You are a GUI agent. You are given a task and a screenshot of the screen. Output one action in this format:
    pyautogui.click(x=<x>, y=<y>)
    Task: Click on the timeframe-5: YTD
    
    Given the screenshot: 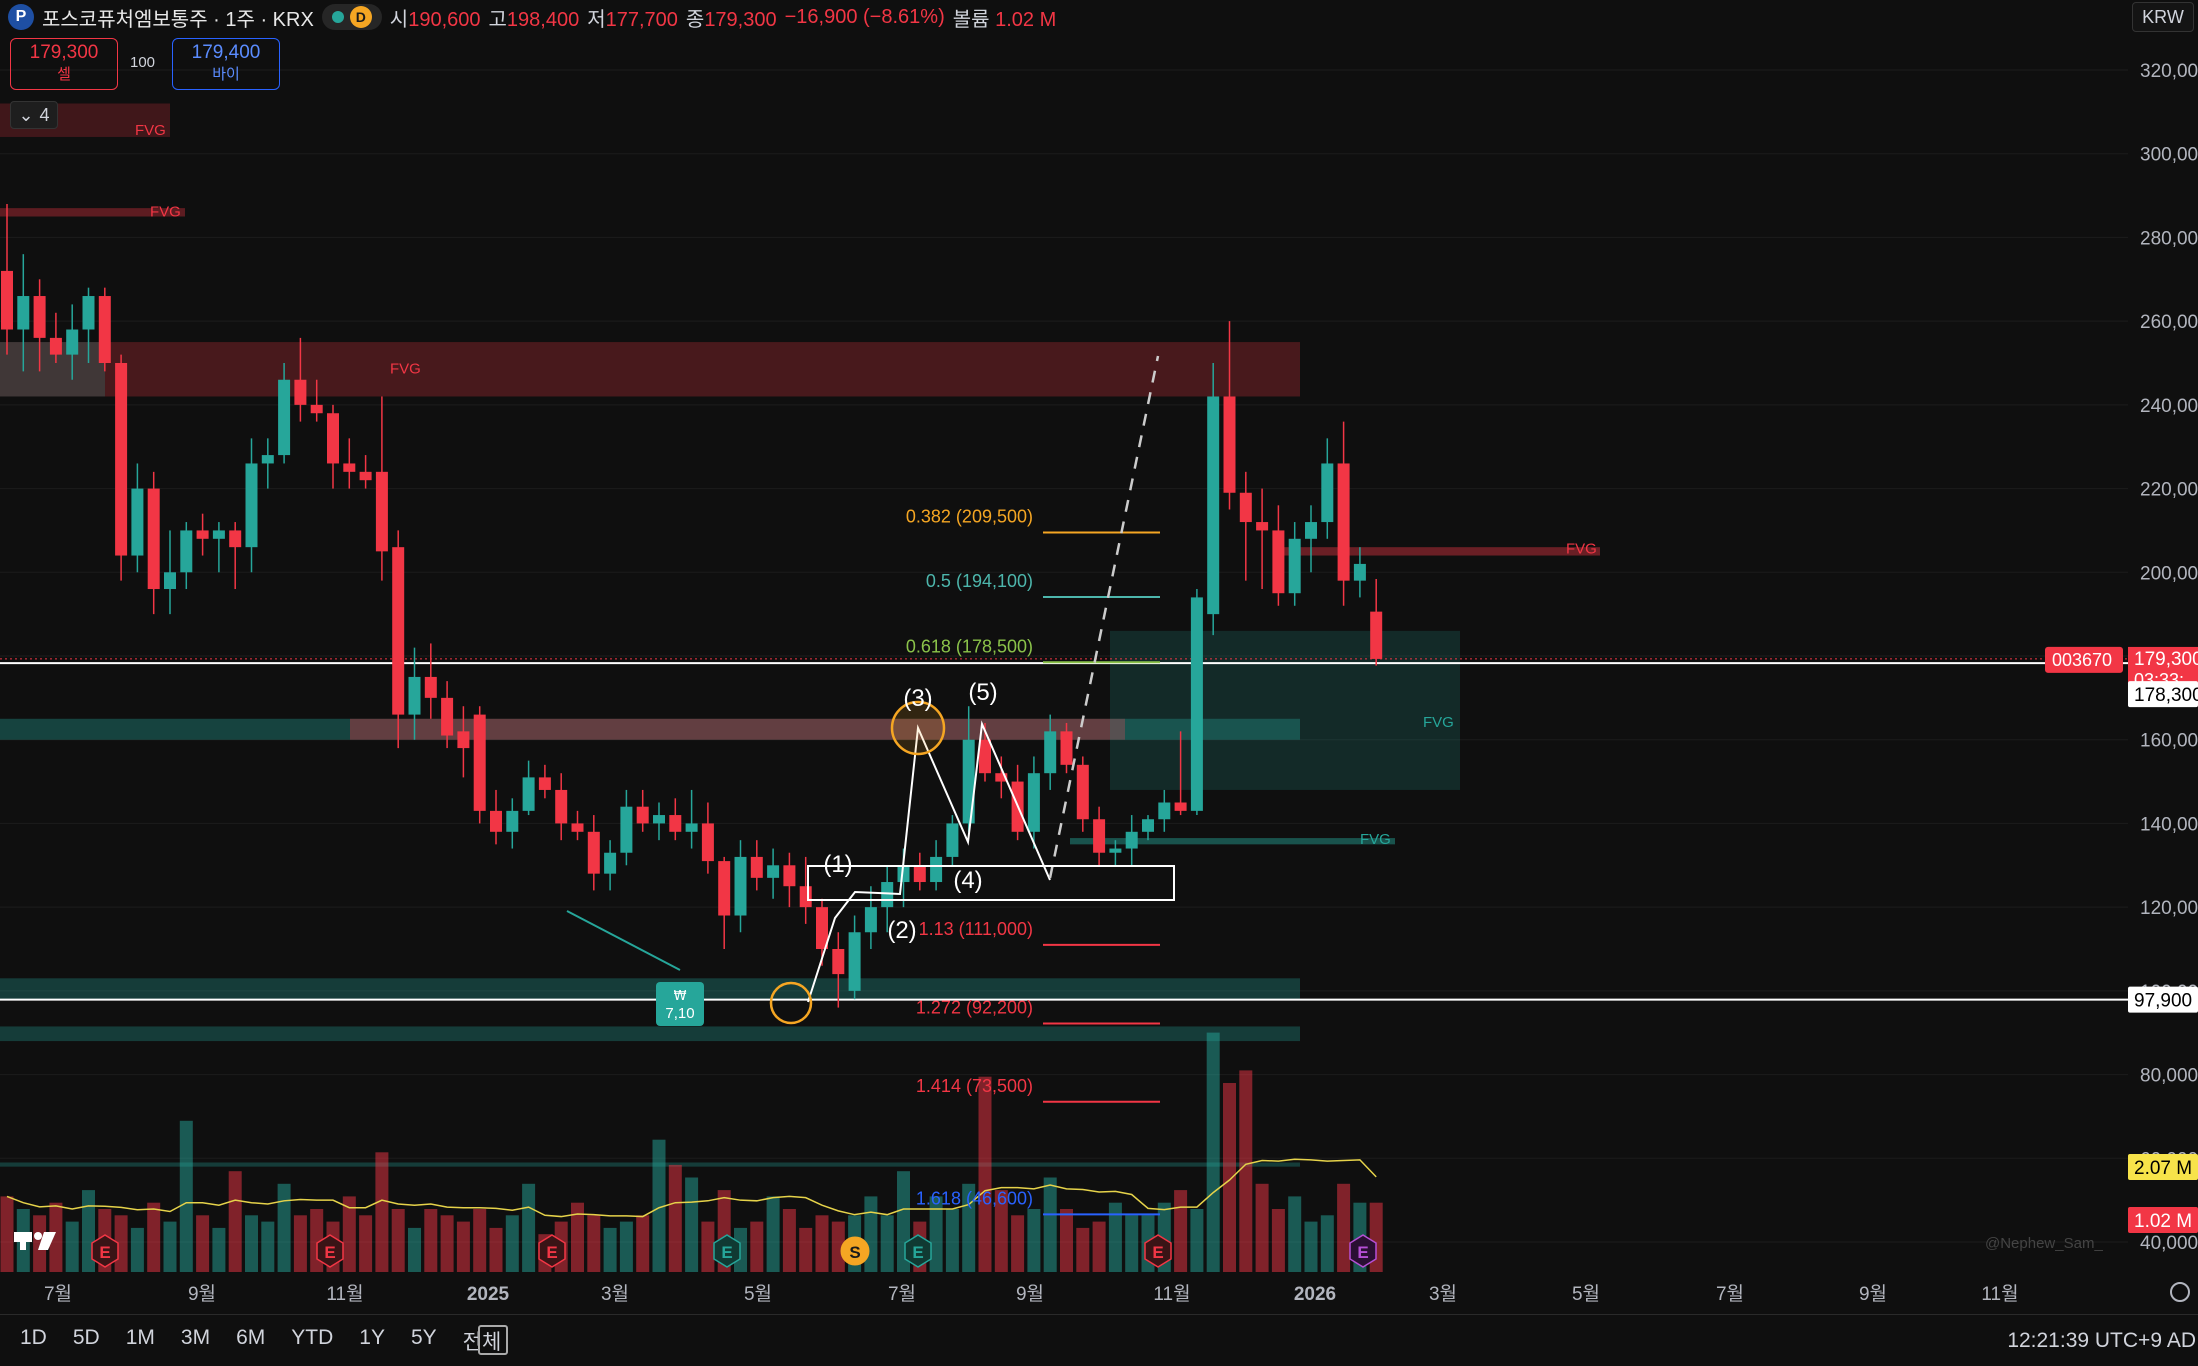 What is the action you would take?
    pyautogui.click(x=312, y=1337)
    